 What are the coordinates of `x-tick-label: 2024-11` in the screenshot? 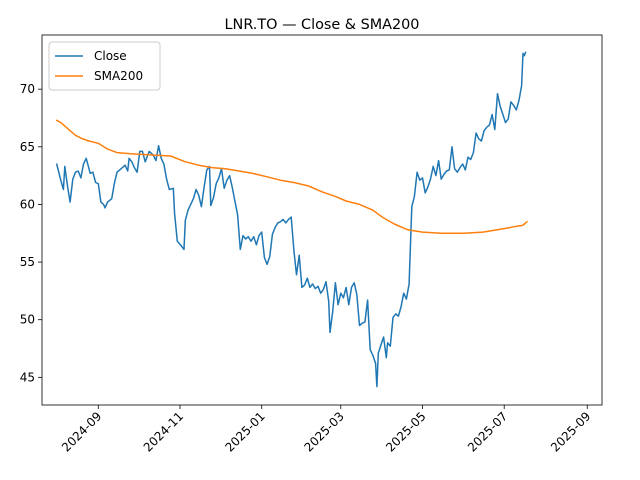 It's located at (163, 431).